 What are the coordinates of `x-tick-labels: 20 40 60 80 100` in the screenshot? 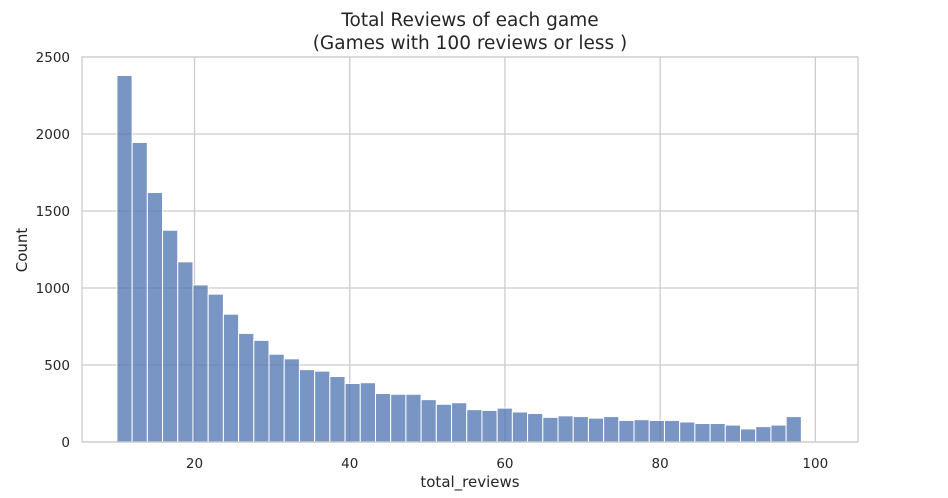 It's located at (507, 464).